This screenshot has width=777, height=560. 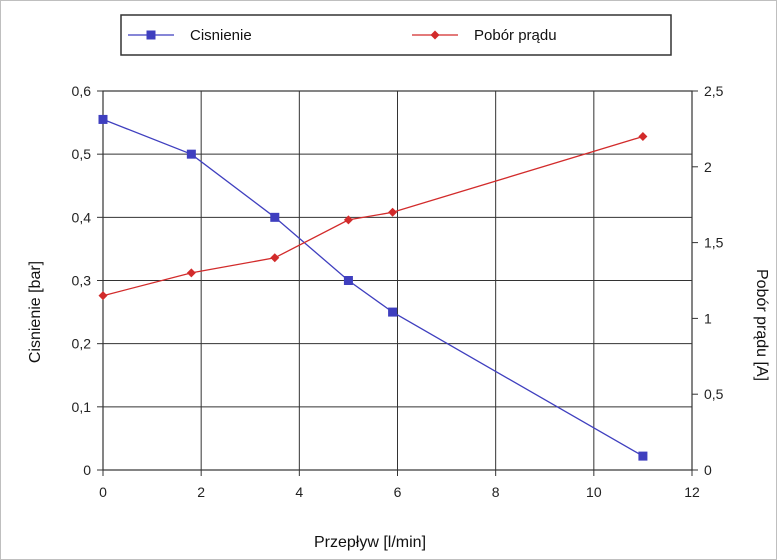 What do you see at coordinates (82, 91) in the screenshot?
I see `y-tick-label: 0,6` at bounding box center [82, 91].